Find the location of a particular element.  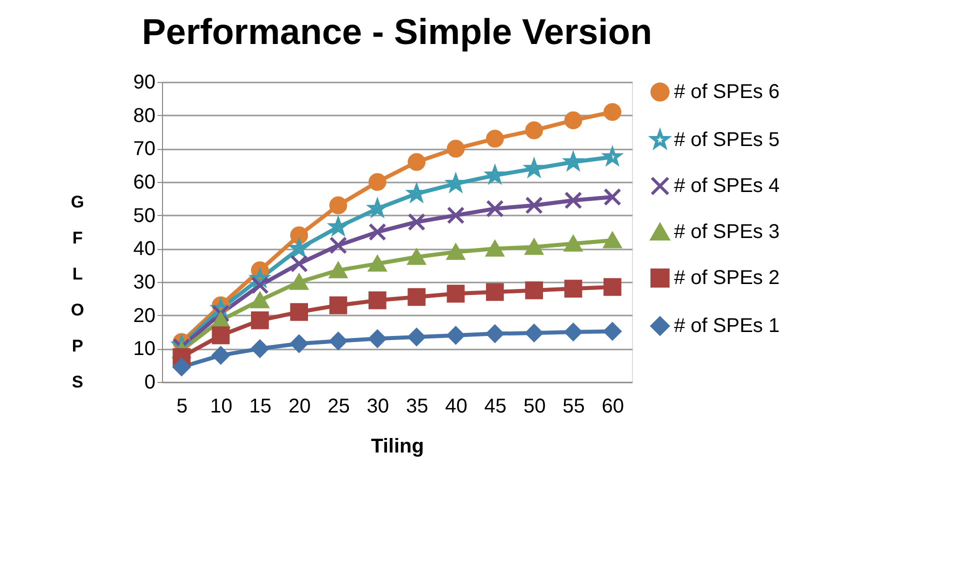

x-tick-label: 35 is located at coordinates (417, 407).